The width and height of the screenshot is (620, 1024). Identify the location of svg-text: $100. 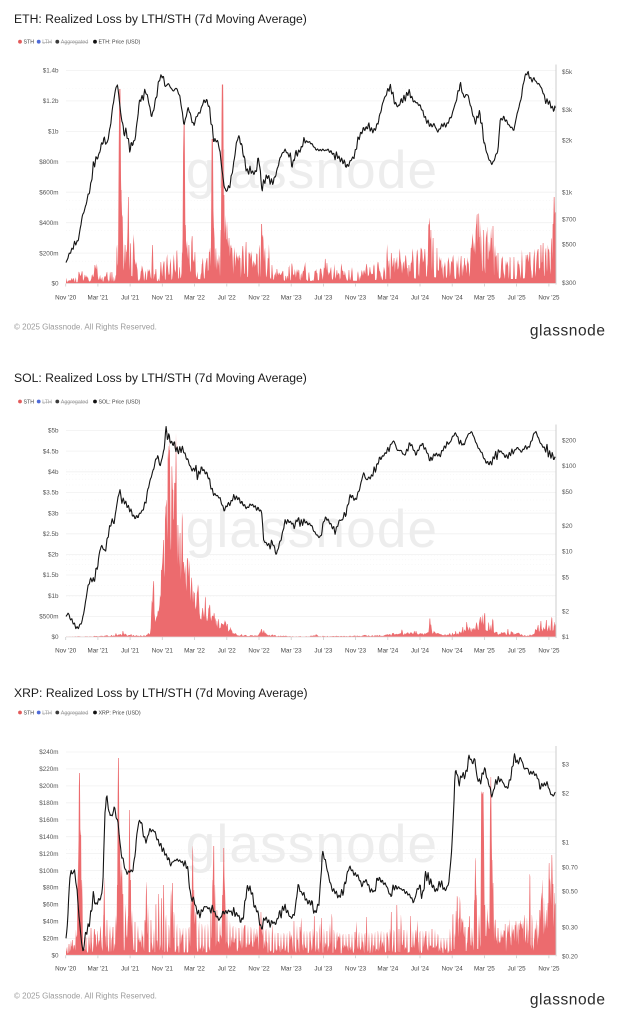
(569, 466).